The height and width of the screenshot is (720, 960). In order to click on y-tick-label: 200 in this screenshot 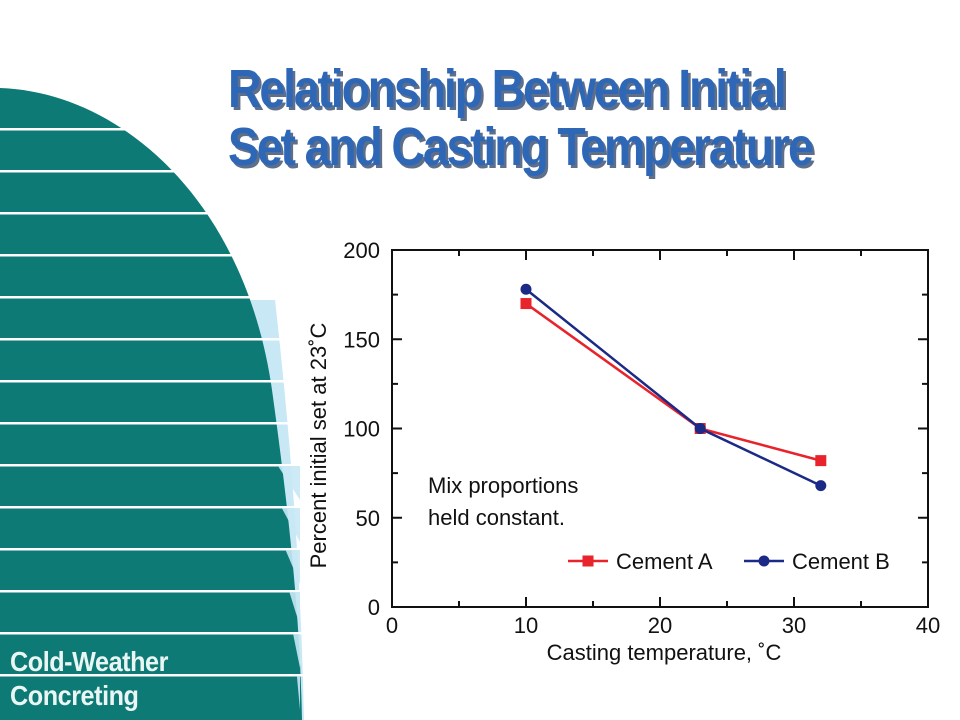, I will do `click(361, 250)`.